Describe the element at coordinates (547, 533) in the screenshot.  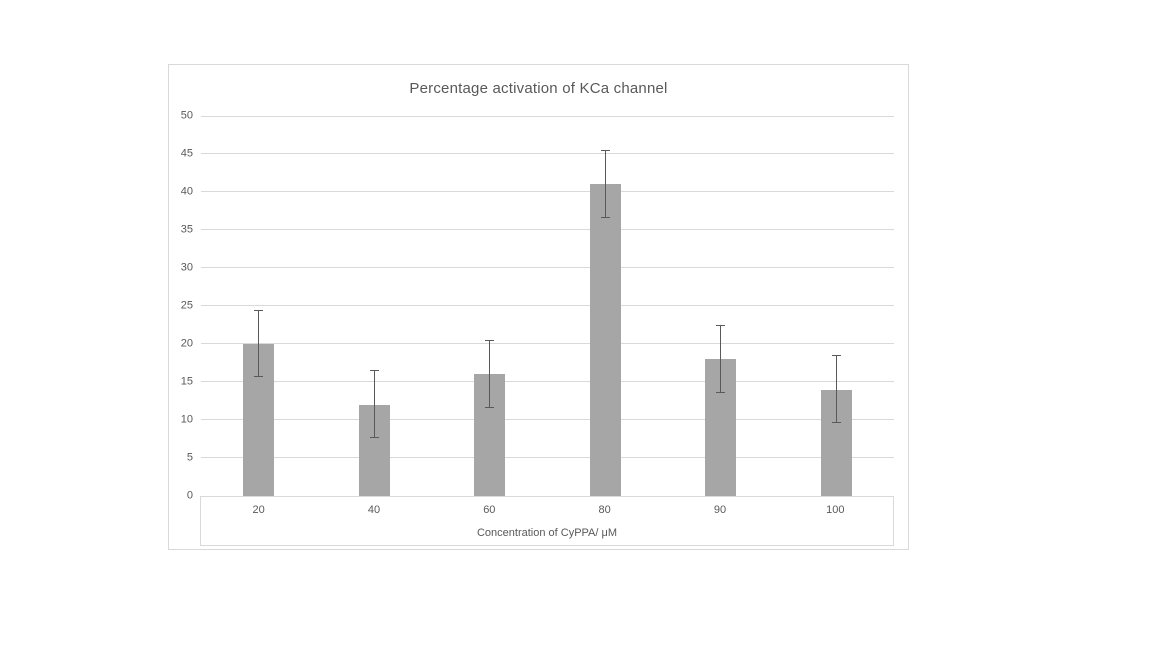
I see `x-axis-title: Concentration of CyPPA/ μM` at that location.